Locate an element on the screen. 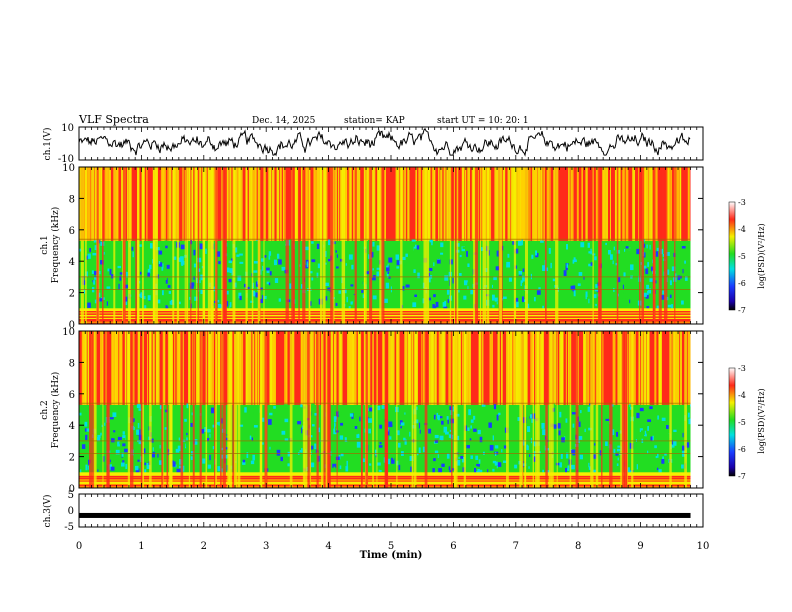  ch1-spectrogram-ylabel-channel: ch.1 is located at coordinates (45, 244).